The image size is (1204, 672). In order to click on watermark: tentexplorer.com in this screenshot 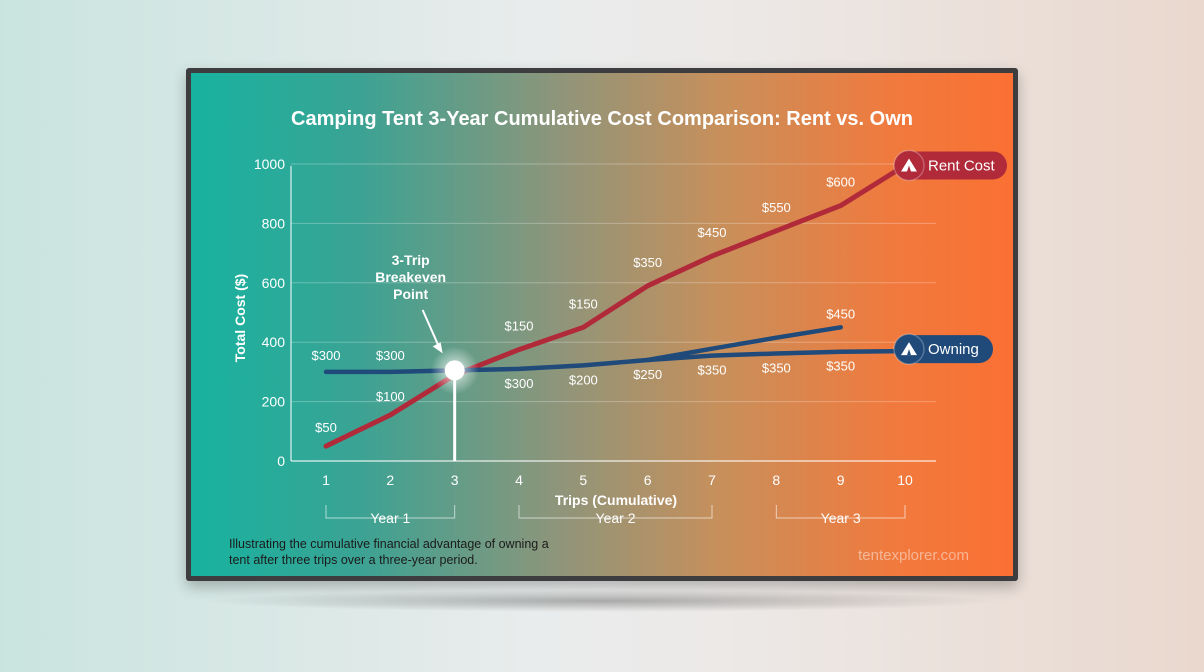, I will do `click(913, 555)`.